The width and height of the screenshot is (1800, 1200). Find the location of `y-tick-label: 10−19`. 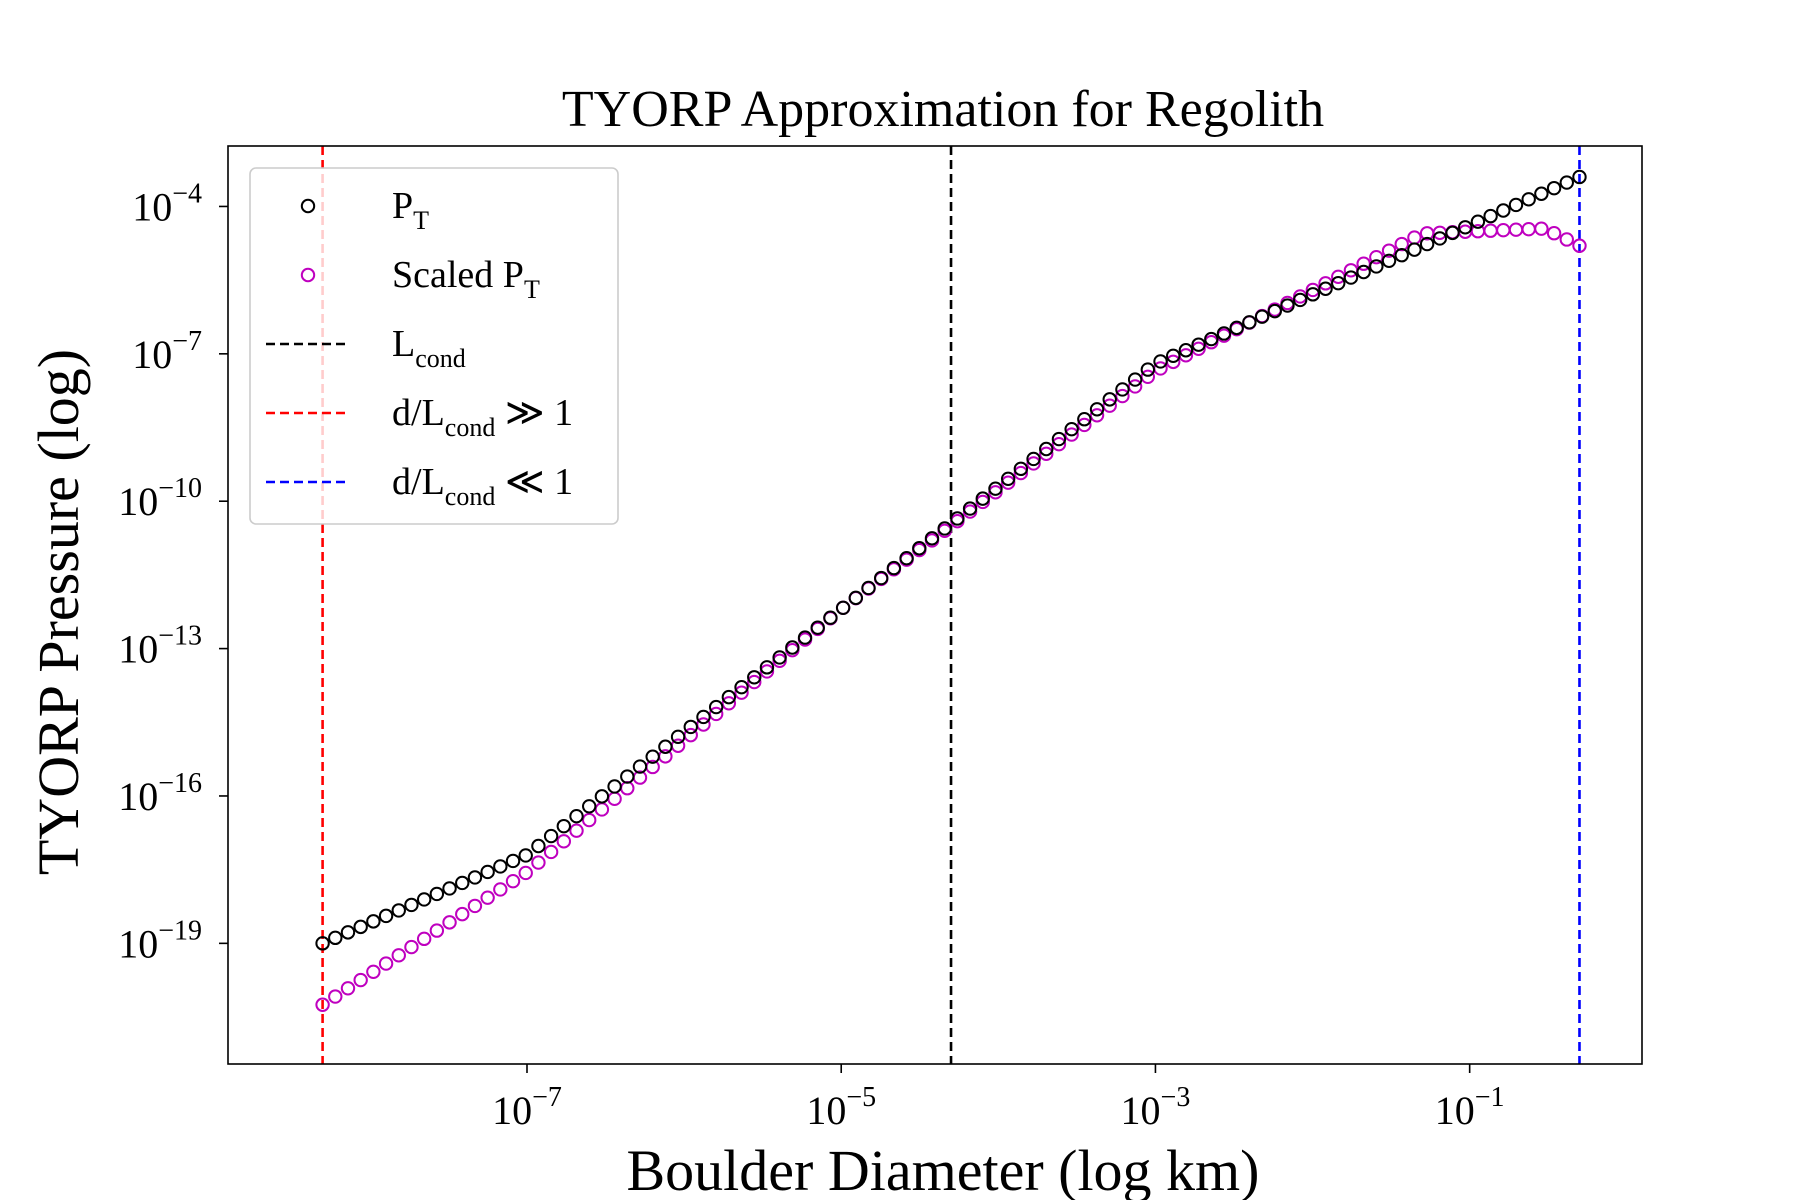

y-tick-label: 10−19 is located at coordinates (160, 940).